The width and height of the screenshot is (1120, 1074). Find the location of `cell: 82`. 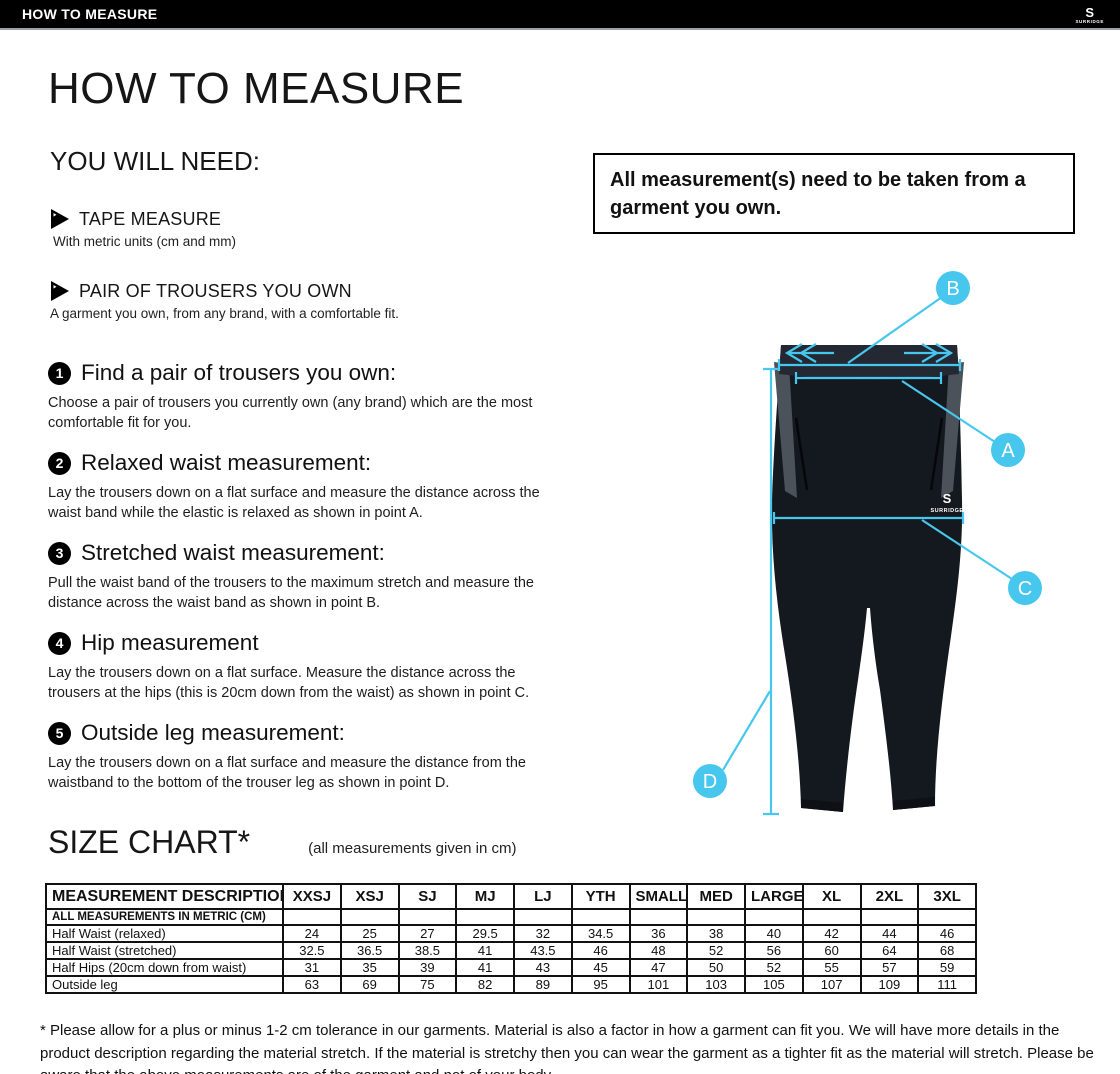

cell: 82 is located at coordinates (485, 984).